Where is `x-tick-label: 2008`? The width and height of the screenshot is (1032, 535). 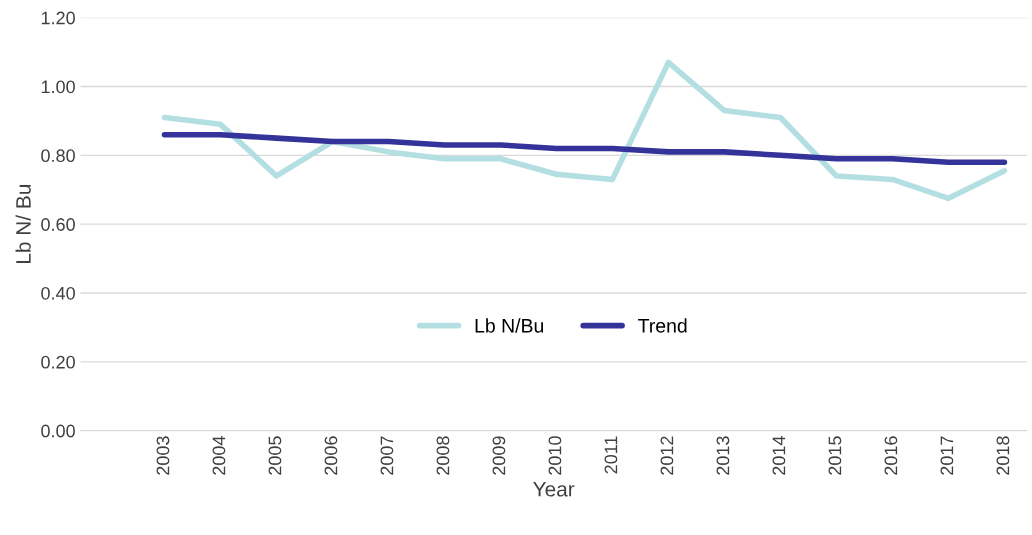 x-tick-label: 2008 is located at coordinates (443, 455).